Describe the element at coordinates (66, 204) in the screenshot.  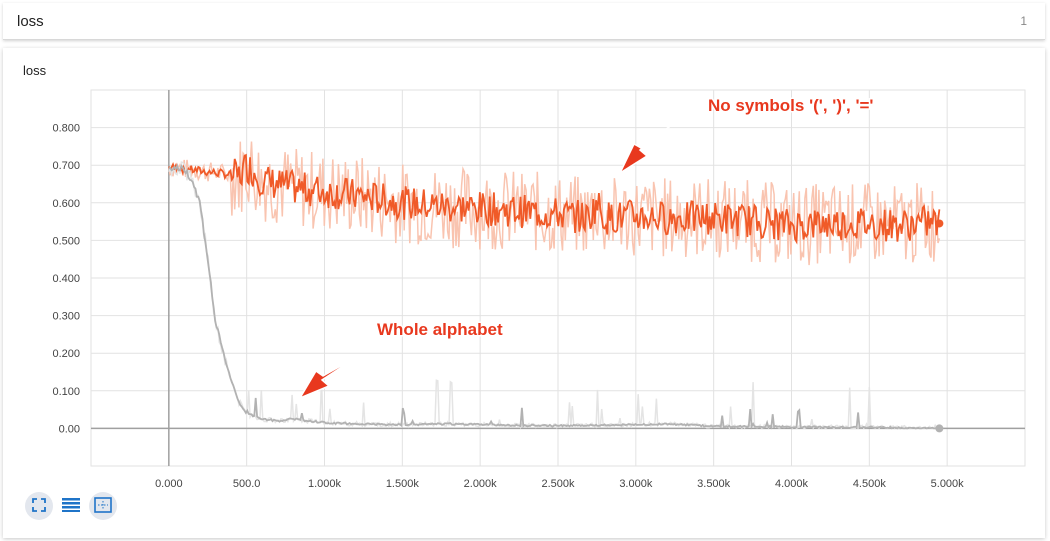
I see `y-tick-label: 0.600` at that location.